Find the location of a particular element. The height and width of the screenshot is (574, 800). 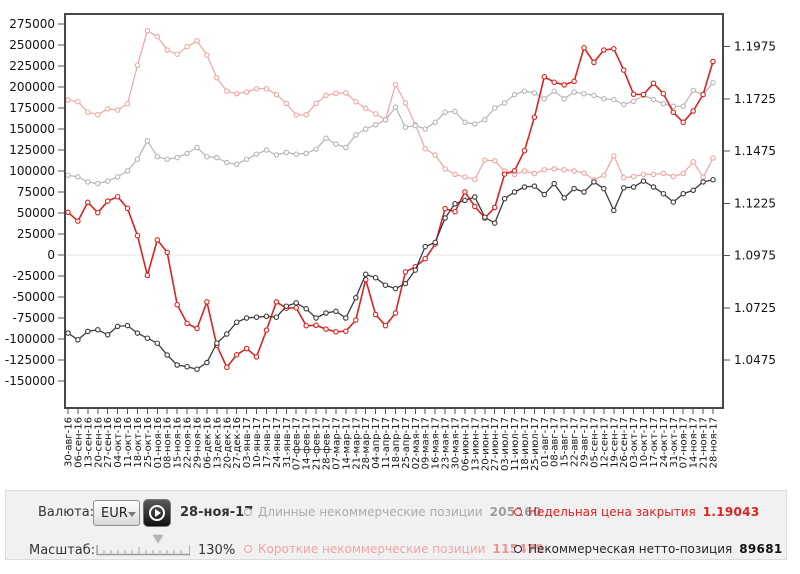

play-button is located at coordinates (157, 513).